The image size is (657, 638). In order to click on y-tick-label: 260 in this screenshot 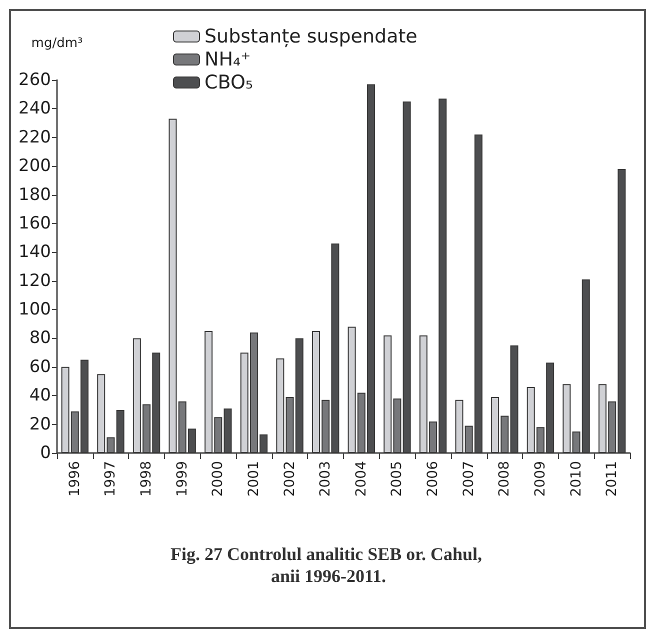, I will do `click(34, 80)`.